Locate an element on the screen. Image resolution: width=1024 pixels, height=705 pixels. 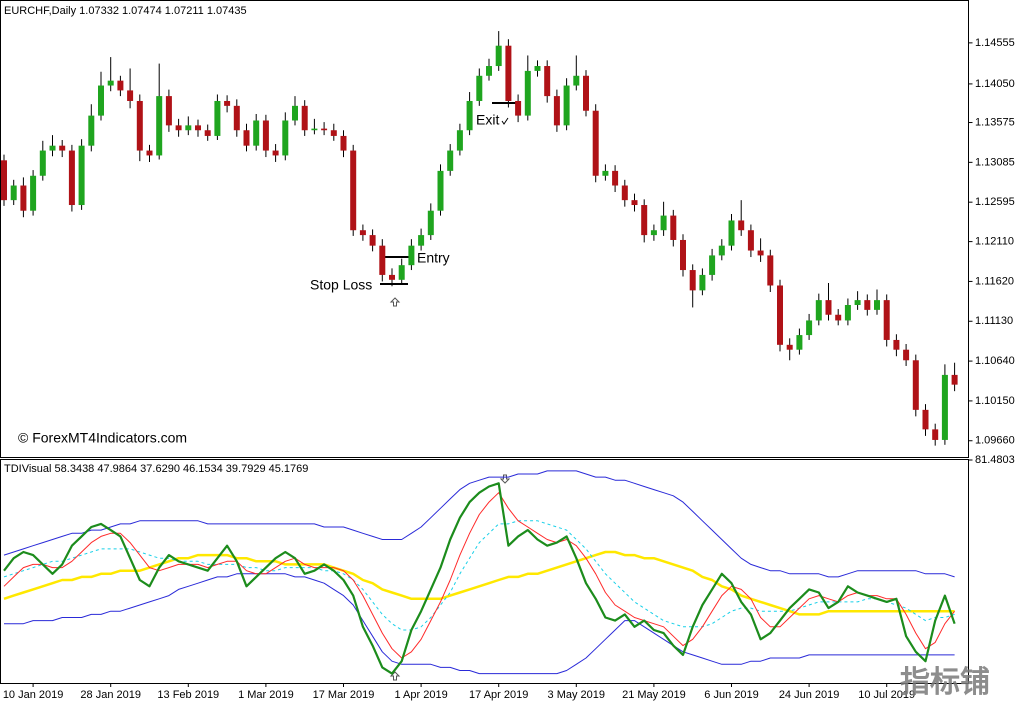
x-tick-label: 10 Jul 2019 is located at coordinates (886, 695).